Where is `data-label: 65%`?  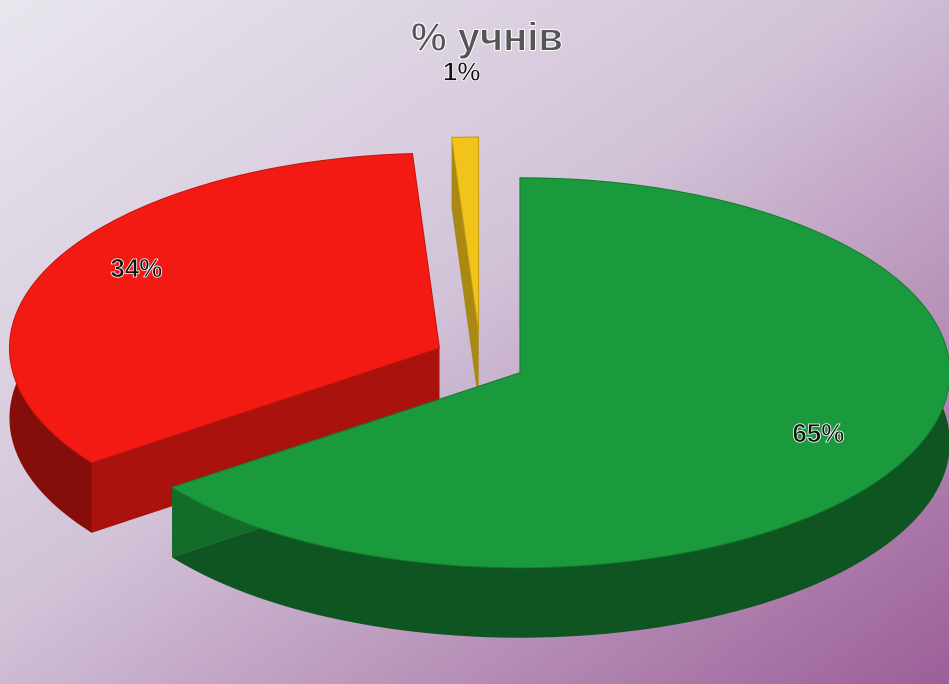 data-label: 65% is located at coordinates (818, 433).